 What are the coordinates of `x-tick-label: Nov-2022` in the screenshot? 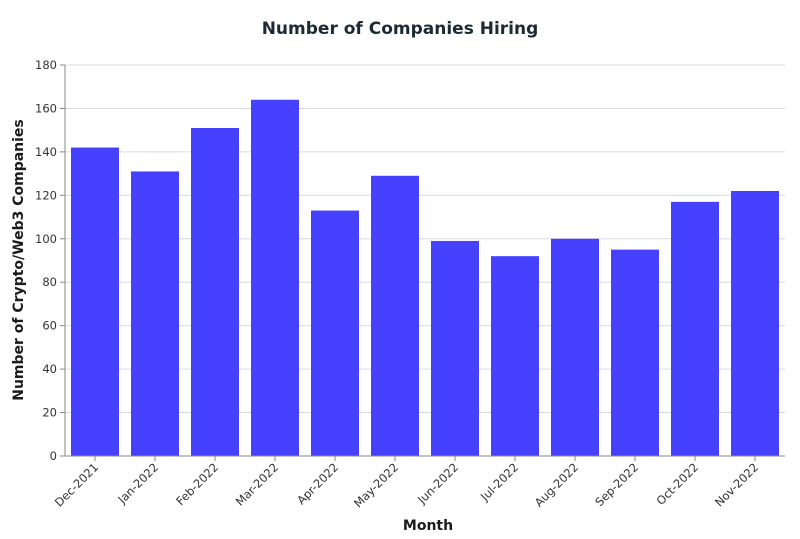 It's located at (736, 484).